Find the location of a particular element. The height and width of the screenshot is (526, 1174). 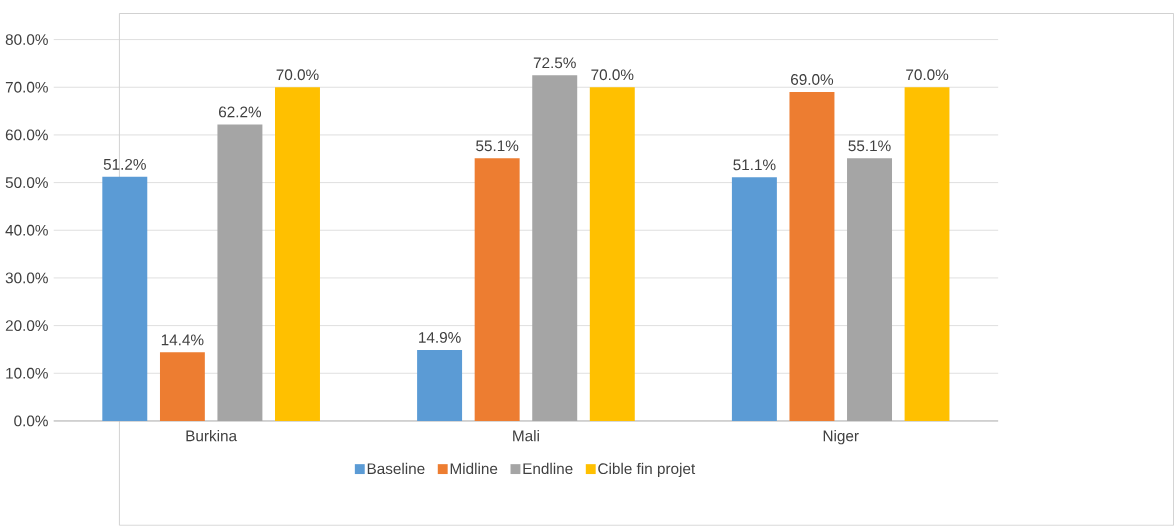

legend-label: Endline is located at coordinates (548, 469).